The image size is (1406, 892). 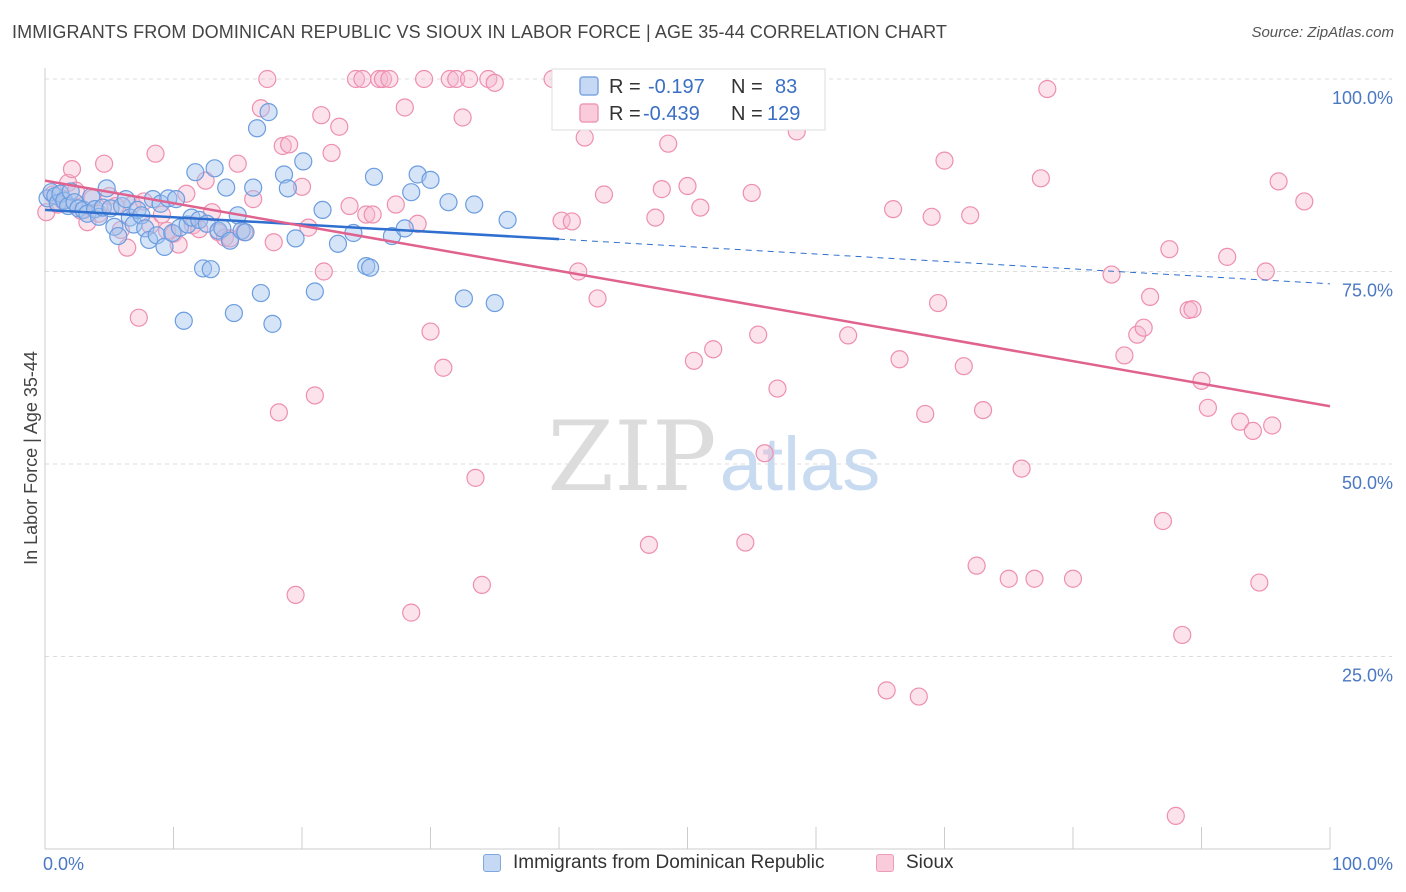 What do you see at coordinates (63, 864) in the screenshot?
I see `x-tick-label: 0.0%` at bounding box center [63, 864].